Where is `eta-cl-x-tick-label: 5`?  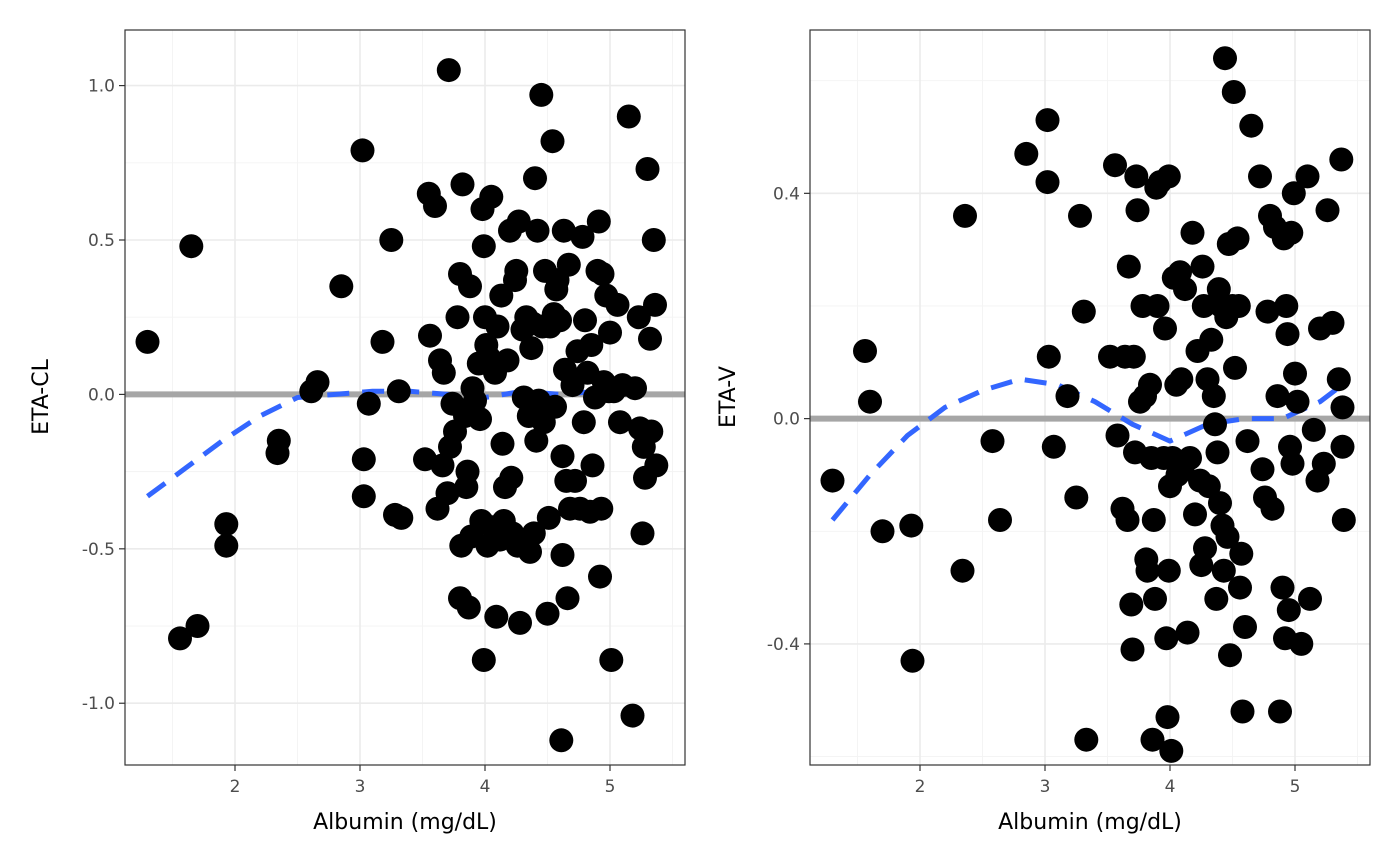
eta-cl-x-tick-label: 5 is located at coordinates (610, 787).